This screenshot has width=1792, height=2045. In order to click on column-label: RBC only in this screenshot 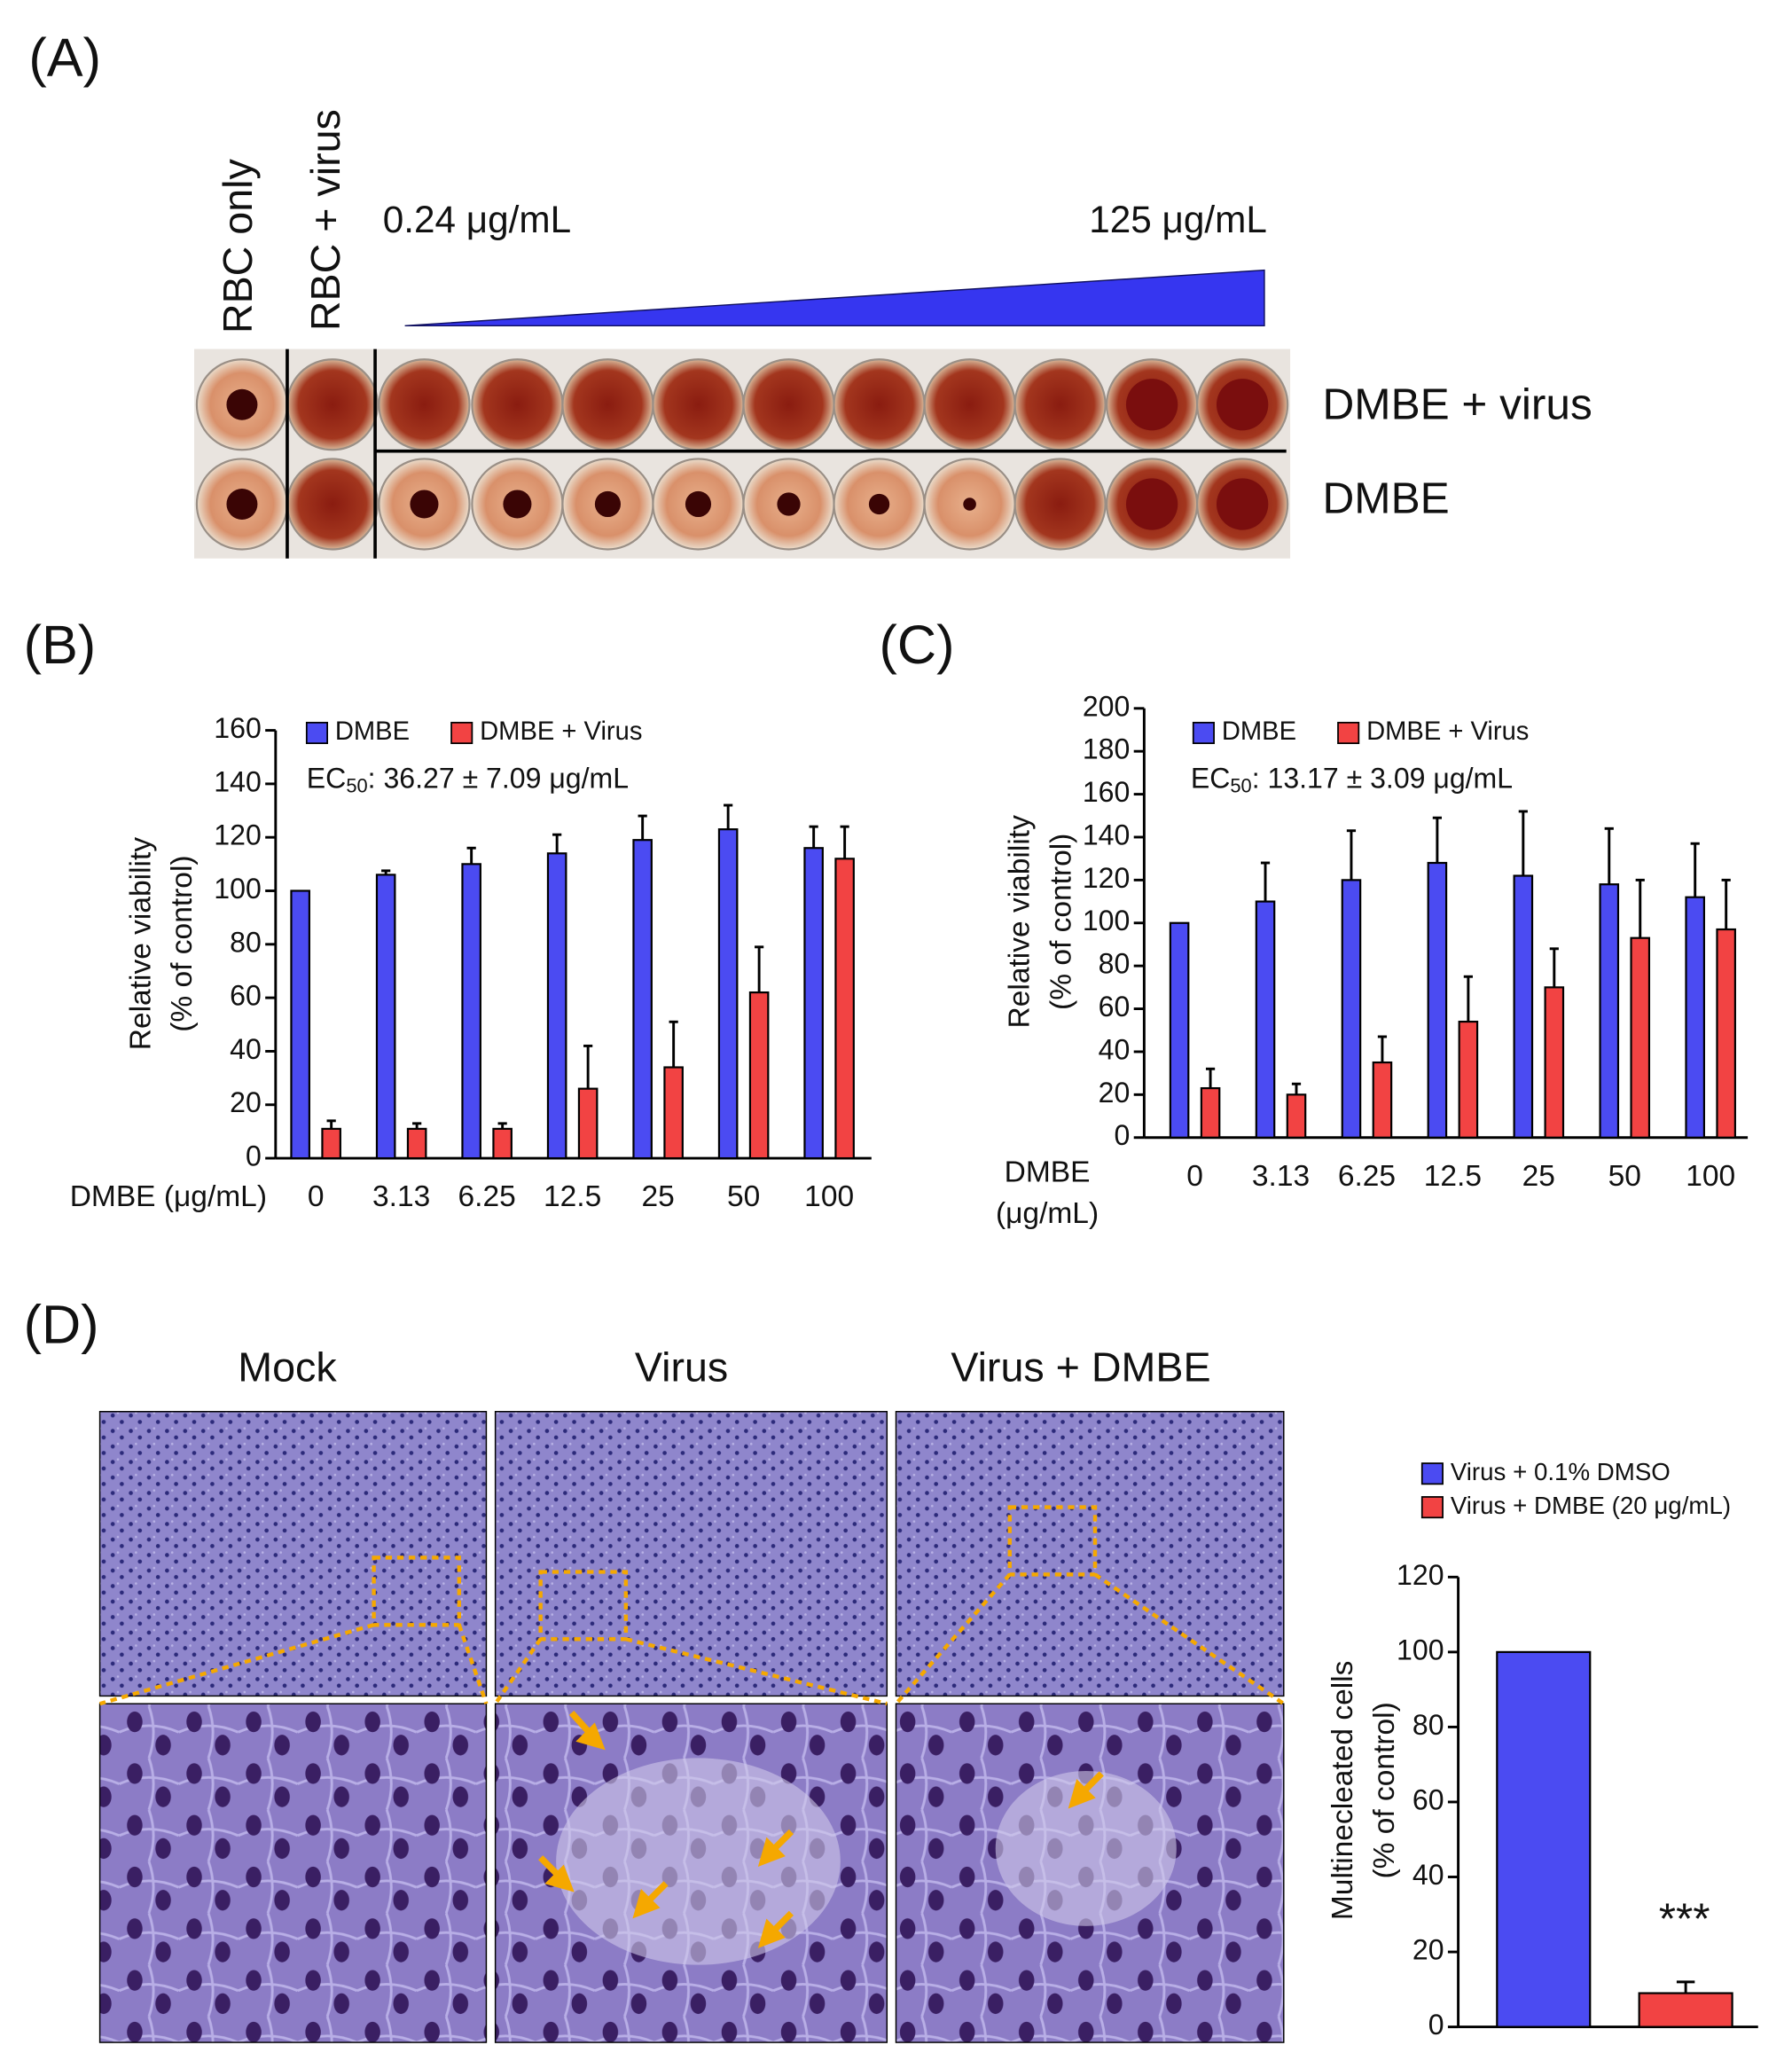, I will do `click(238, 246)`.